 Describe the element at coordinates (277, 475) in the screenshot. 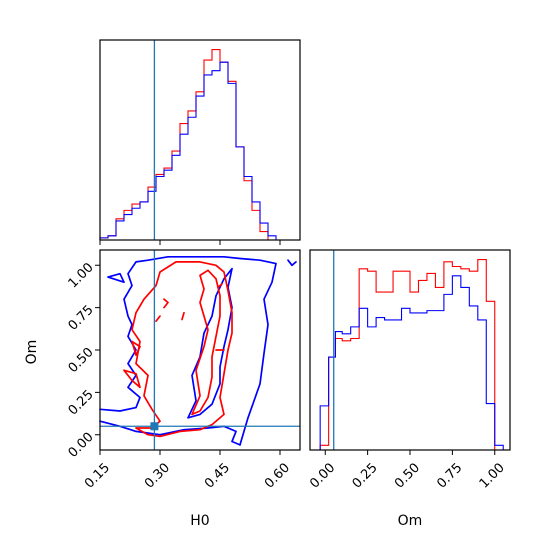

I see `joint-xtick-label-4: 0.60` at that location.